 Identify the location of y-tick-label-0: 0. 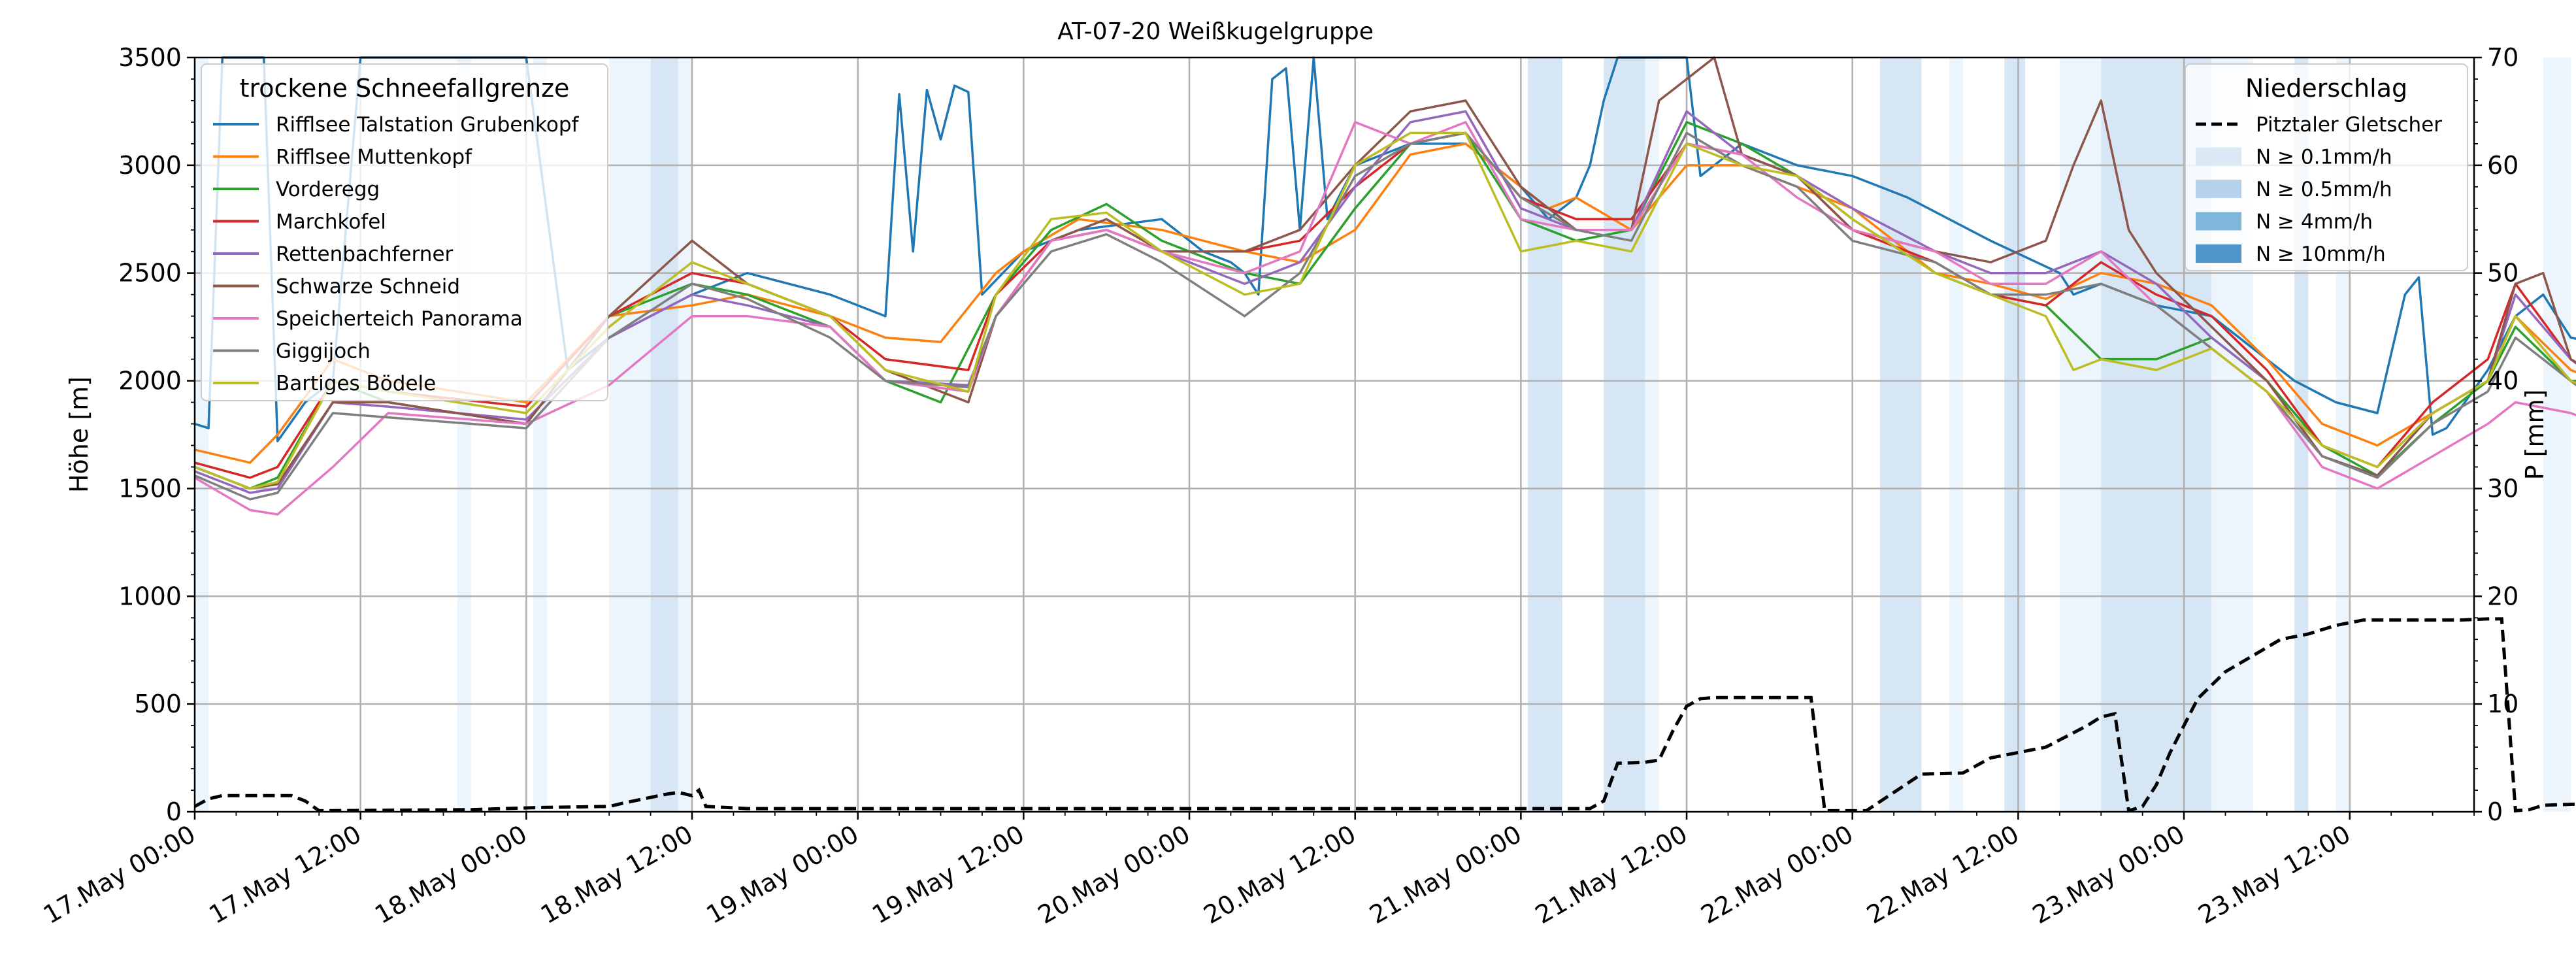
(174, 811).